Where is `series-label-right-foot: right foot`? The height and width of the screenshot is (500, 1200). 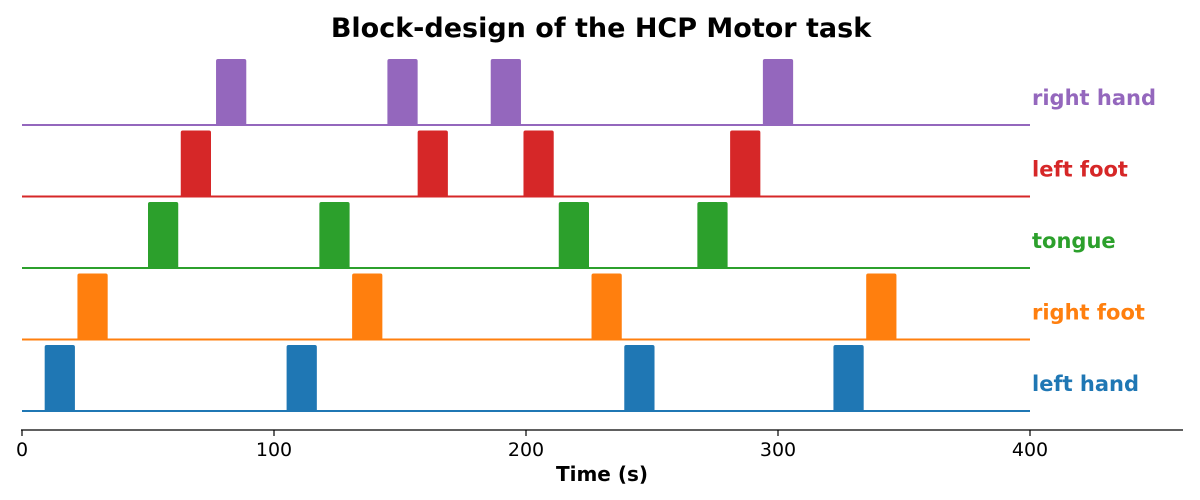
series-label-right-foot: right foot is located at coordinates (1088, 313).